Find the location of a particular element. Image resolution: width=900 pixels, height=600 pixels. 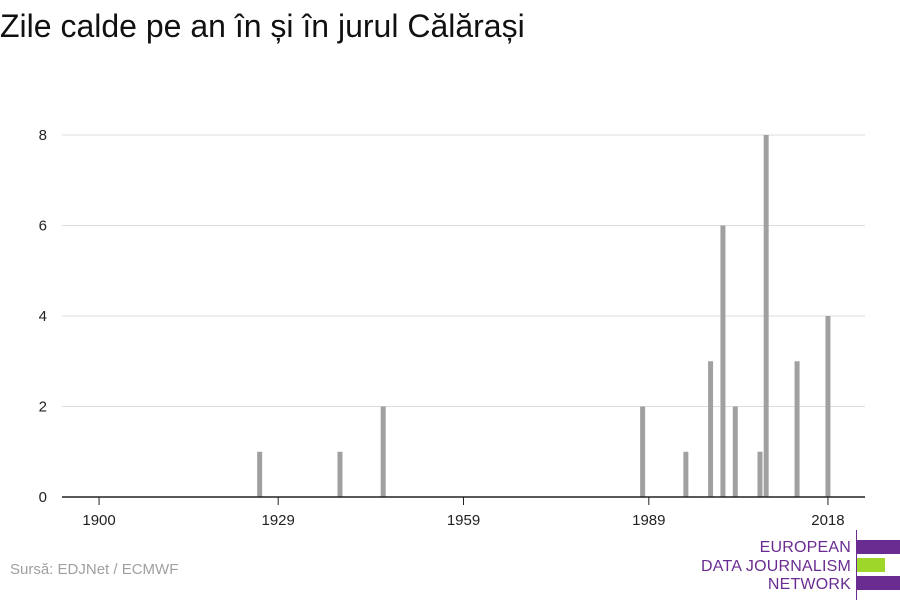

bar-1999 is located at coordinates (711, 429).